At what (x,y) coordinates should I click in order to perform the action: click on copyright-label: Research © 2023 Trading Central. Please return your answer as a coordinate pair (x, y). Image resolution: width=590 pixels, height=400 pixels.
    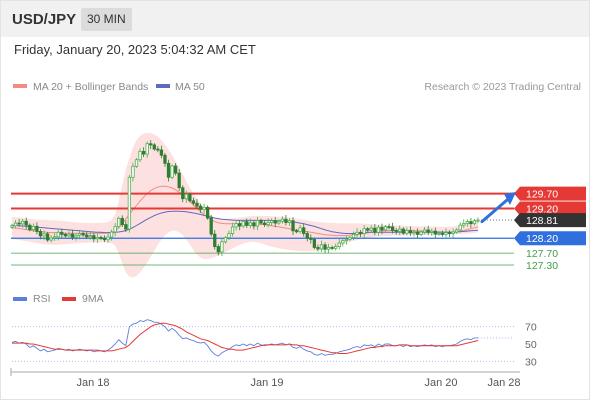
    Looking at the image, I should click on (502, 87).